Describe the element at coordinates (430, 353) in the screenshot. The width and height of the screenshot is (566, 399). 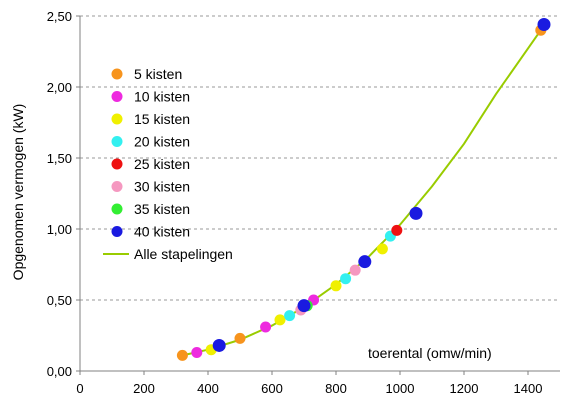
I see `x-axis-title: toerental (omw/min)` at that location.